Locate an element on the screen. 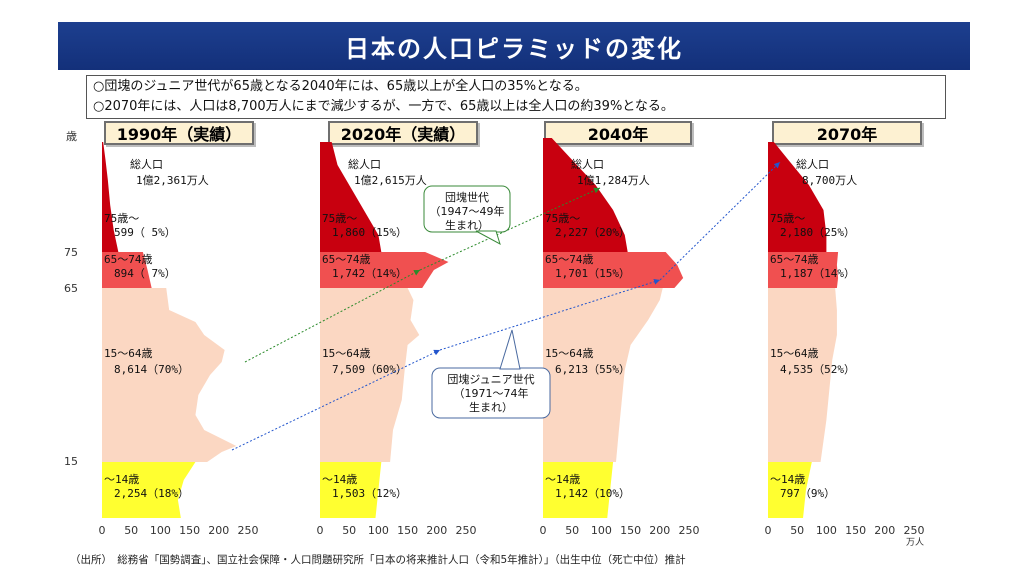 The width and height of the screenshot is (1024, 576). pyramid-3-band-15to64 is located at coordinates (802, 375).